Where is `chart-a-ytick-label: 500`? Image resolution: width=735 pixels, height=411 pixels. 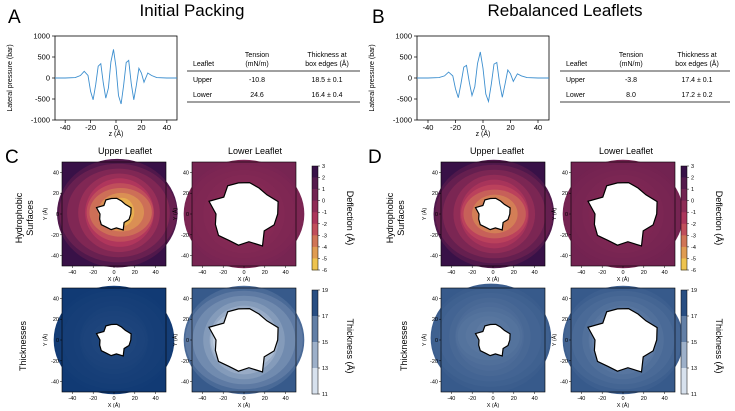
chart-a-ytick-label: 500 is located at coordinates (43, 57).